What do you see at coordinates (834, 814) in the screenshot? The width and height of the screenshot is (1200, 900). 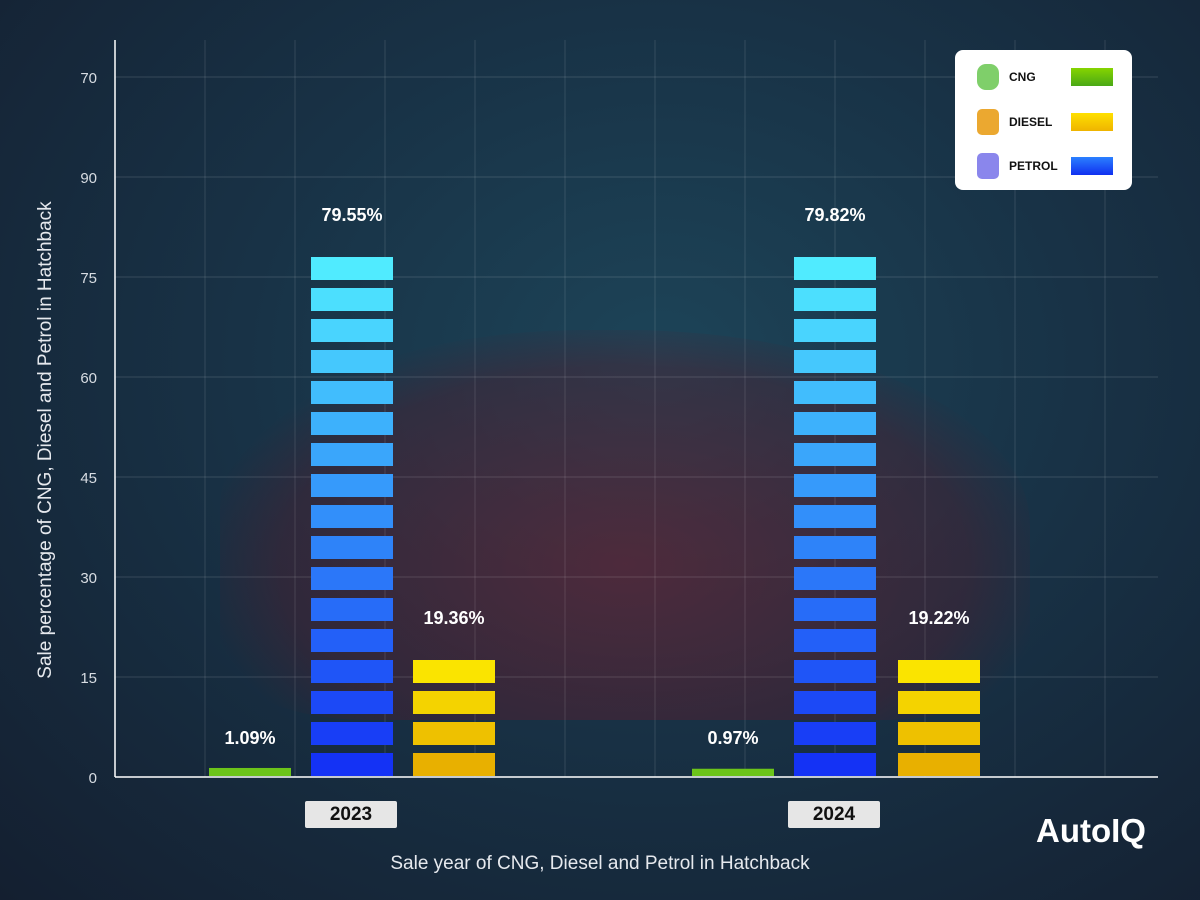 I see `x-tick-2024: 2024` at bounding box center [834, 814].